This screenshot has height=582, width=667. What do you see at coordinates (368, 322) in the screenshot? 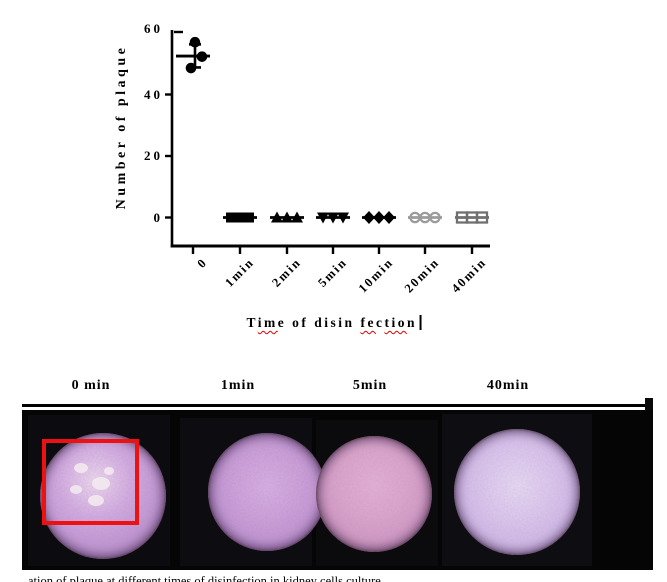
I see `misspelled-word: fe` at bounding box center [368, 322].